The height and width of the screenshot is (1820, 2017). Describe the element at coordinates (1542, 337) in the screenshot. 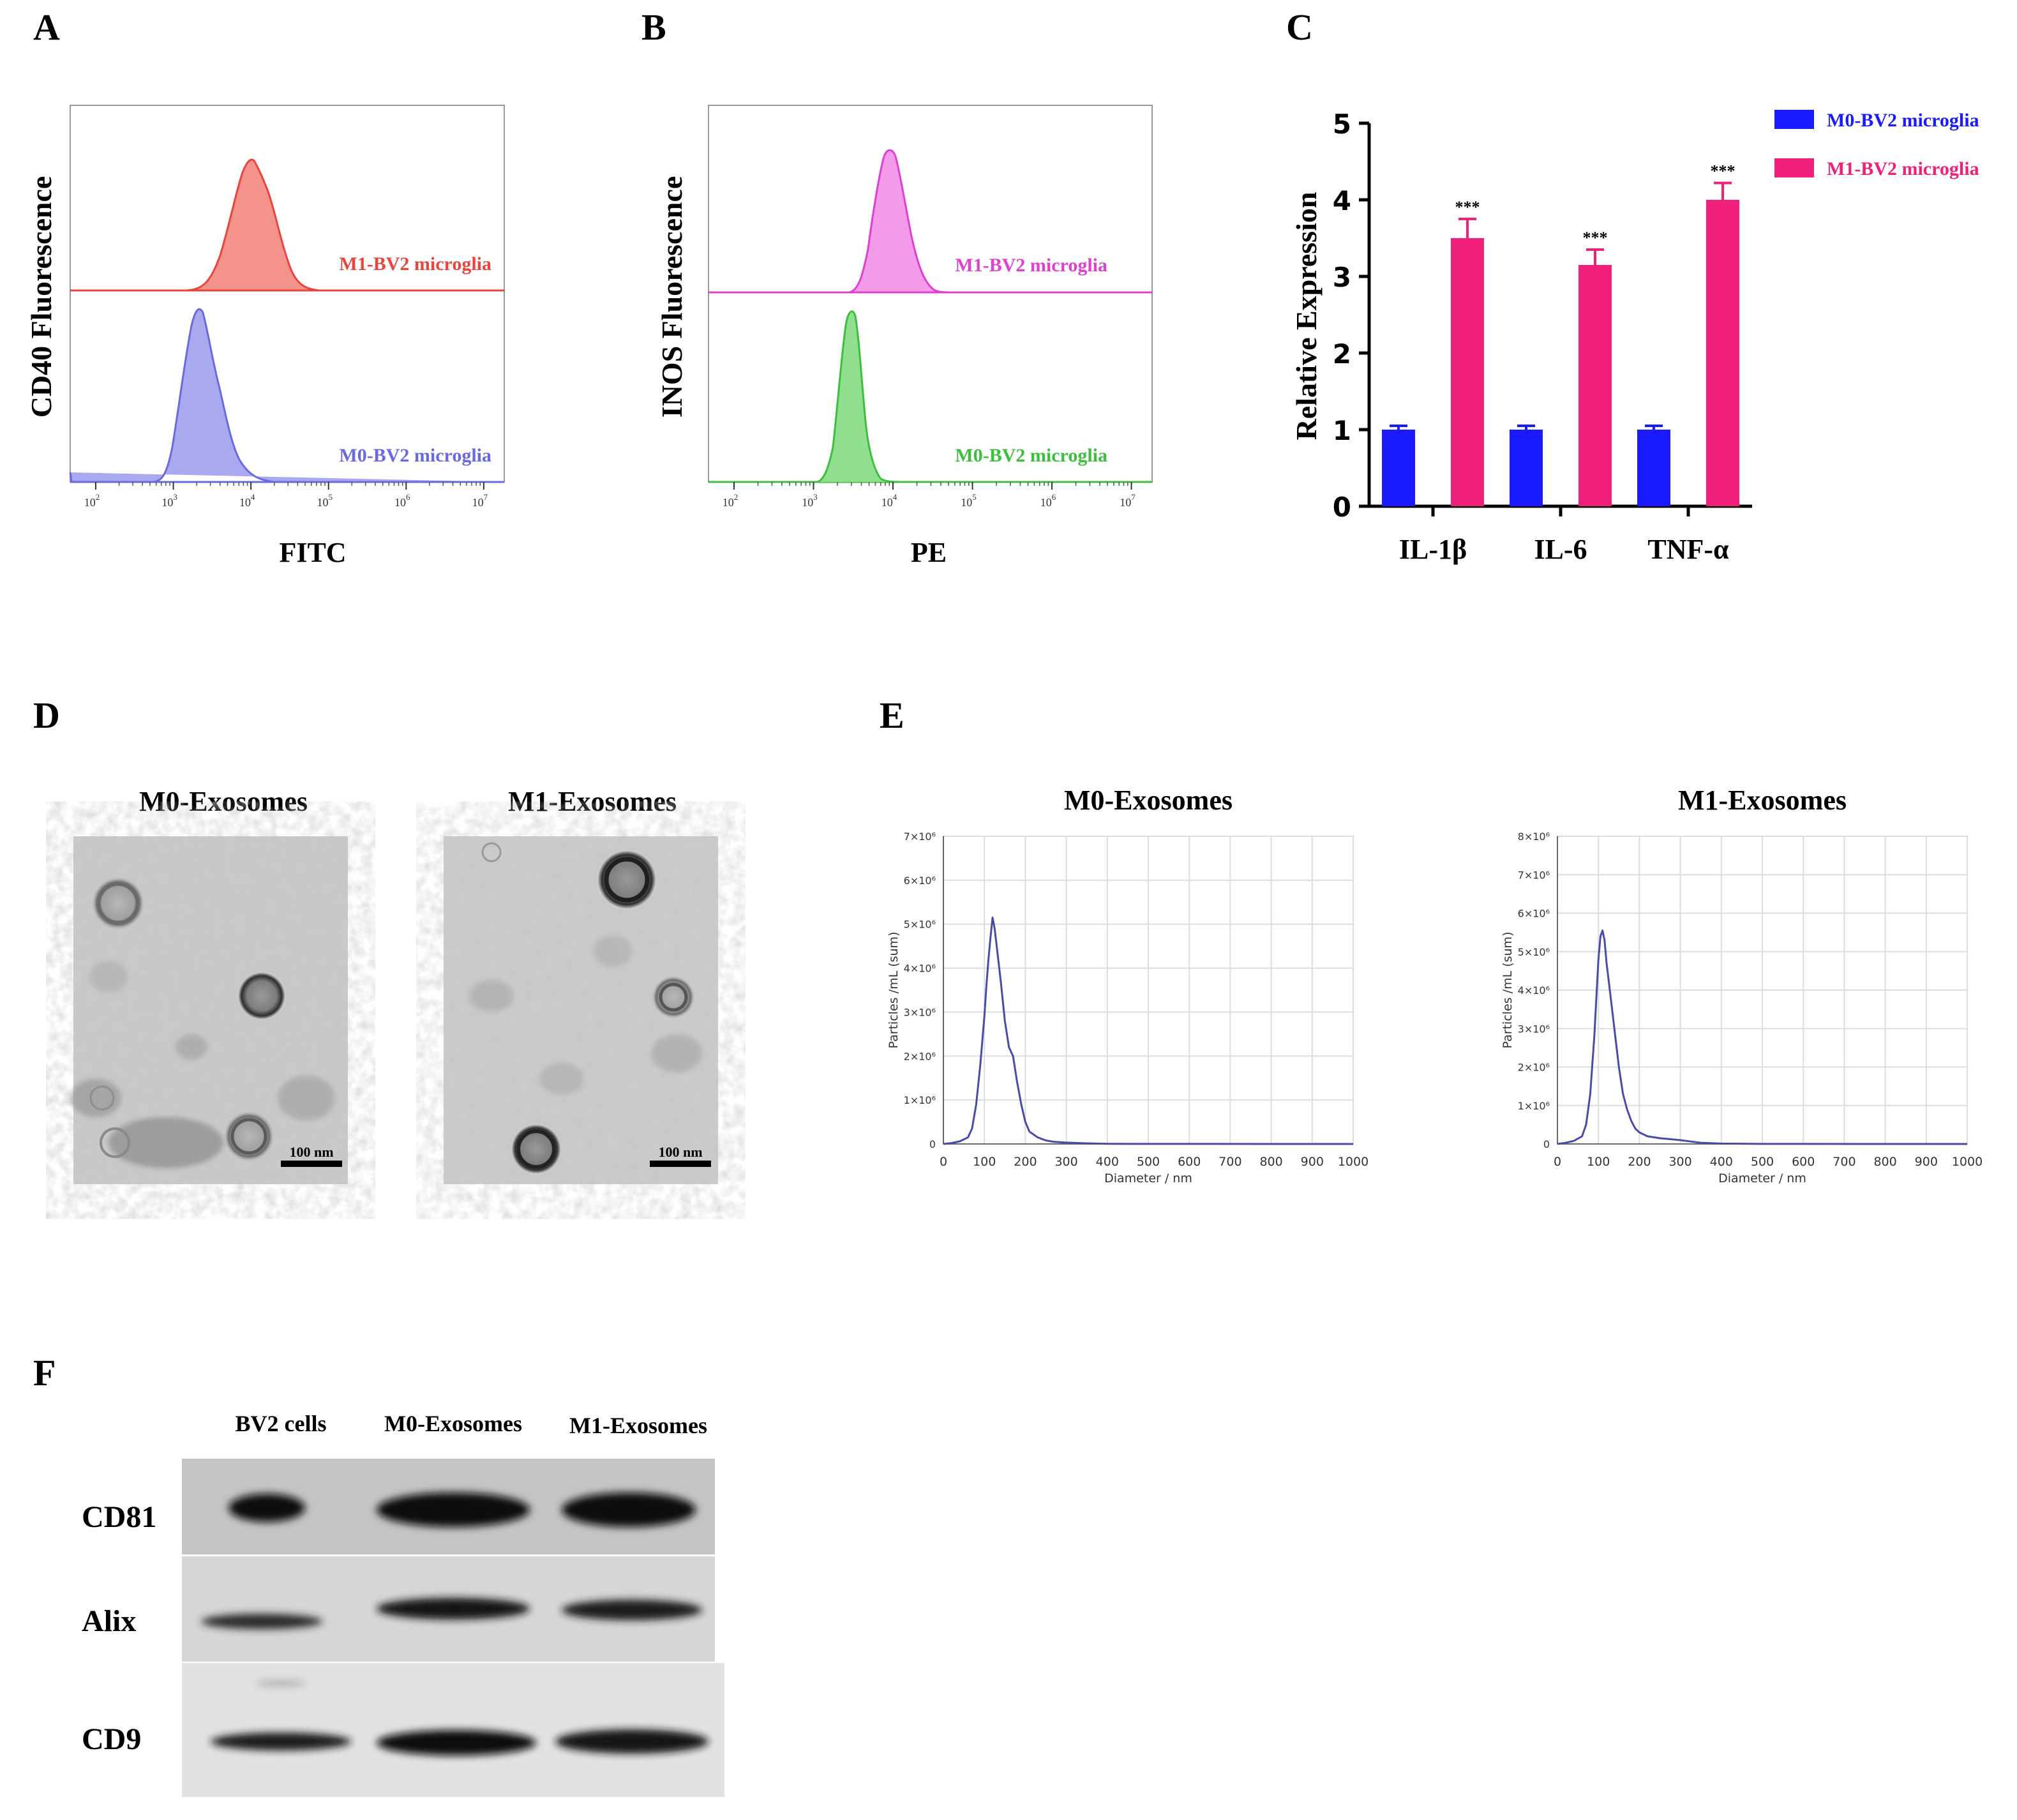

I see `panel-c-plot: 0 1 2 3 4 5 IL-1β *** IL-6 *** TNF-α ***` at that location.